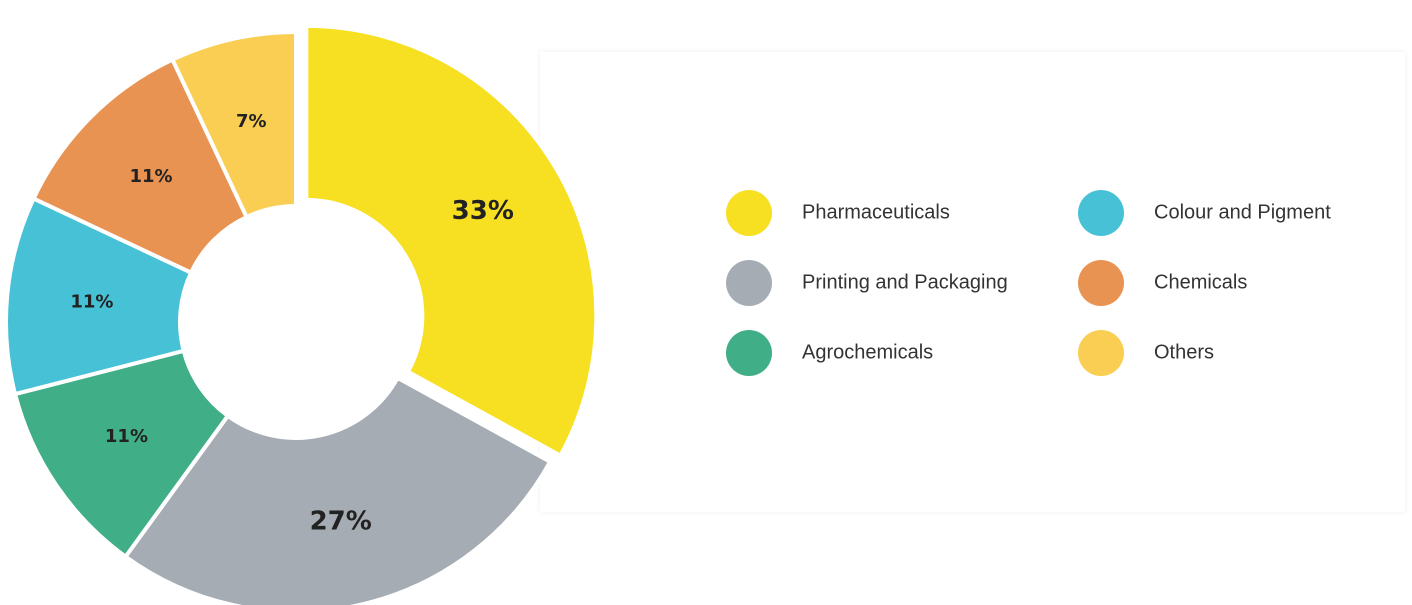  Describe the element at coordinates (341, 522) in the screenshot. I see `data-label: 27%` at that location.